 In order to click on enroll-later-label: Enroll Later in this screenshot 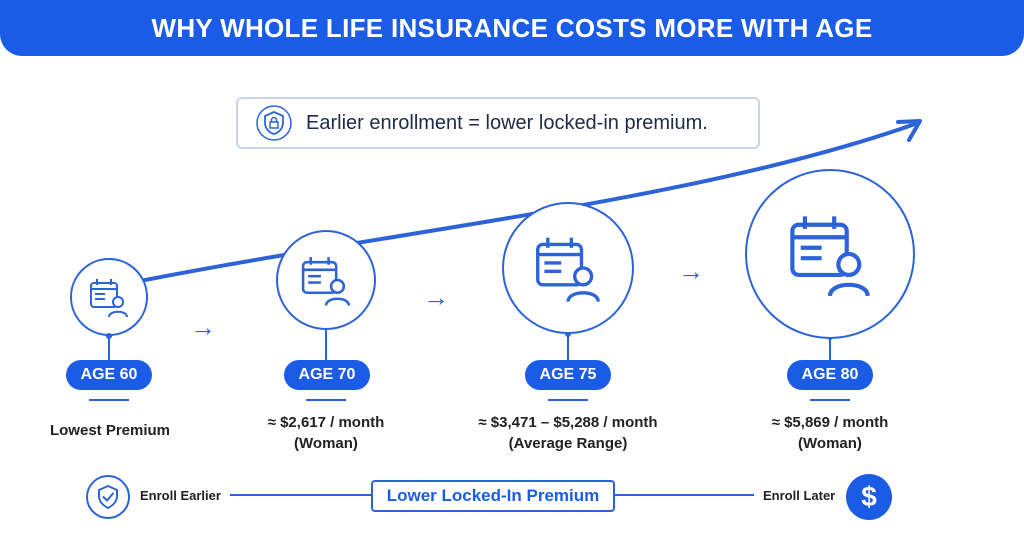, I will do `click(799, 495)`.